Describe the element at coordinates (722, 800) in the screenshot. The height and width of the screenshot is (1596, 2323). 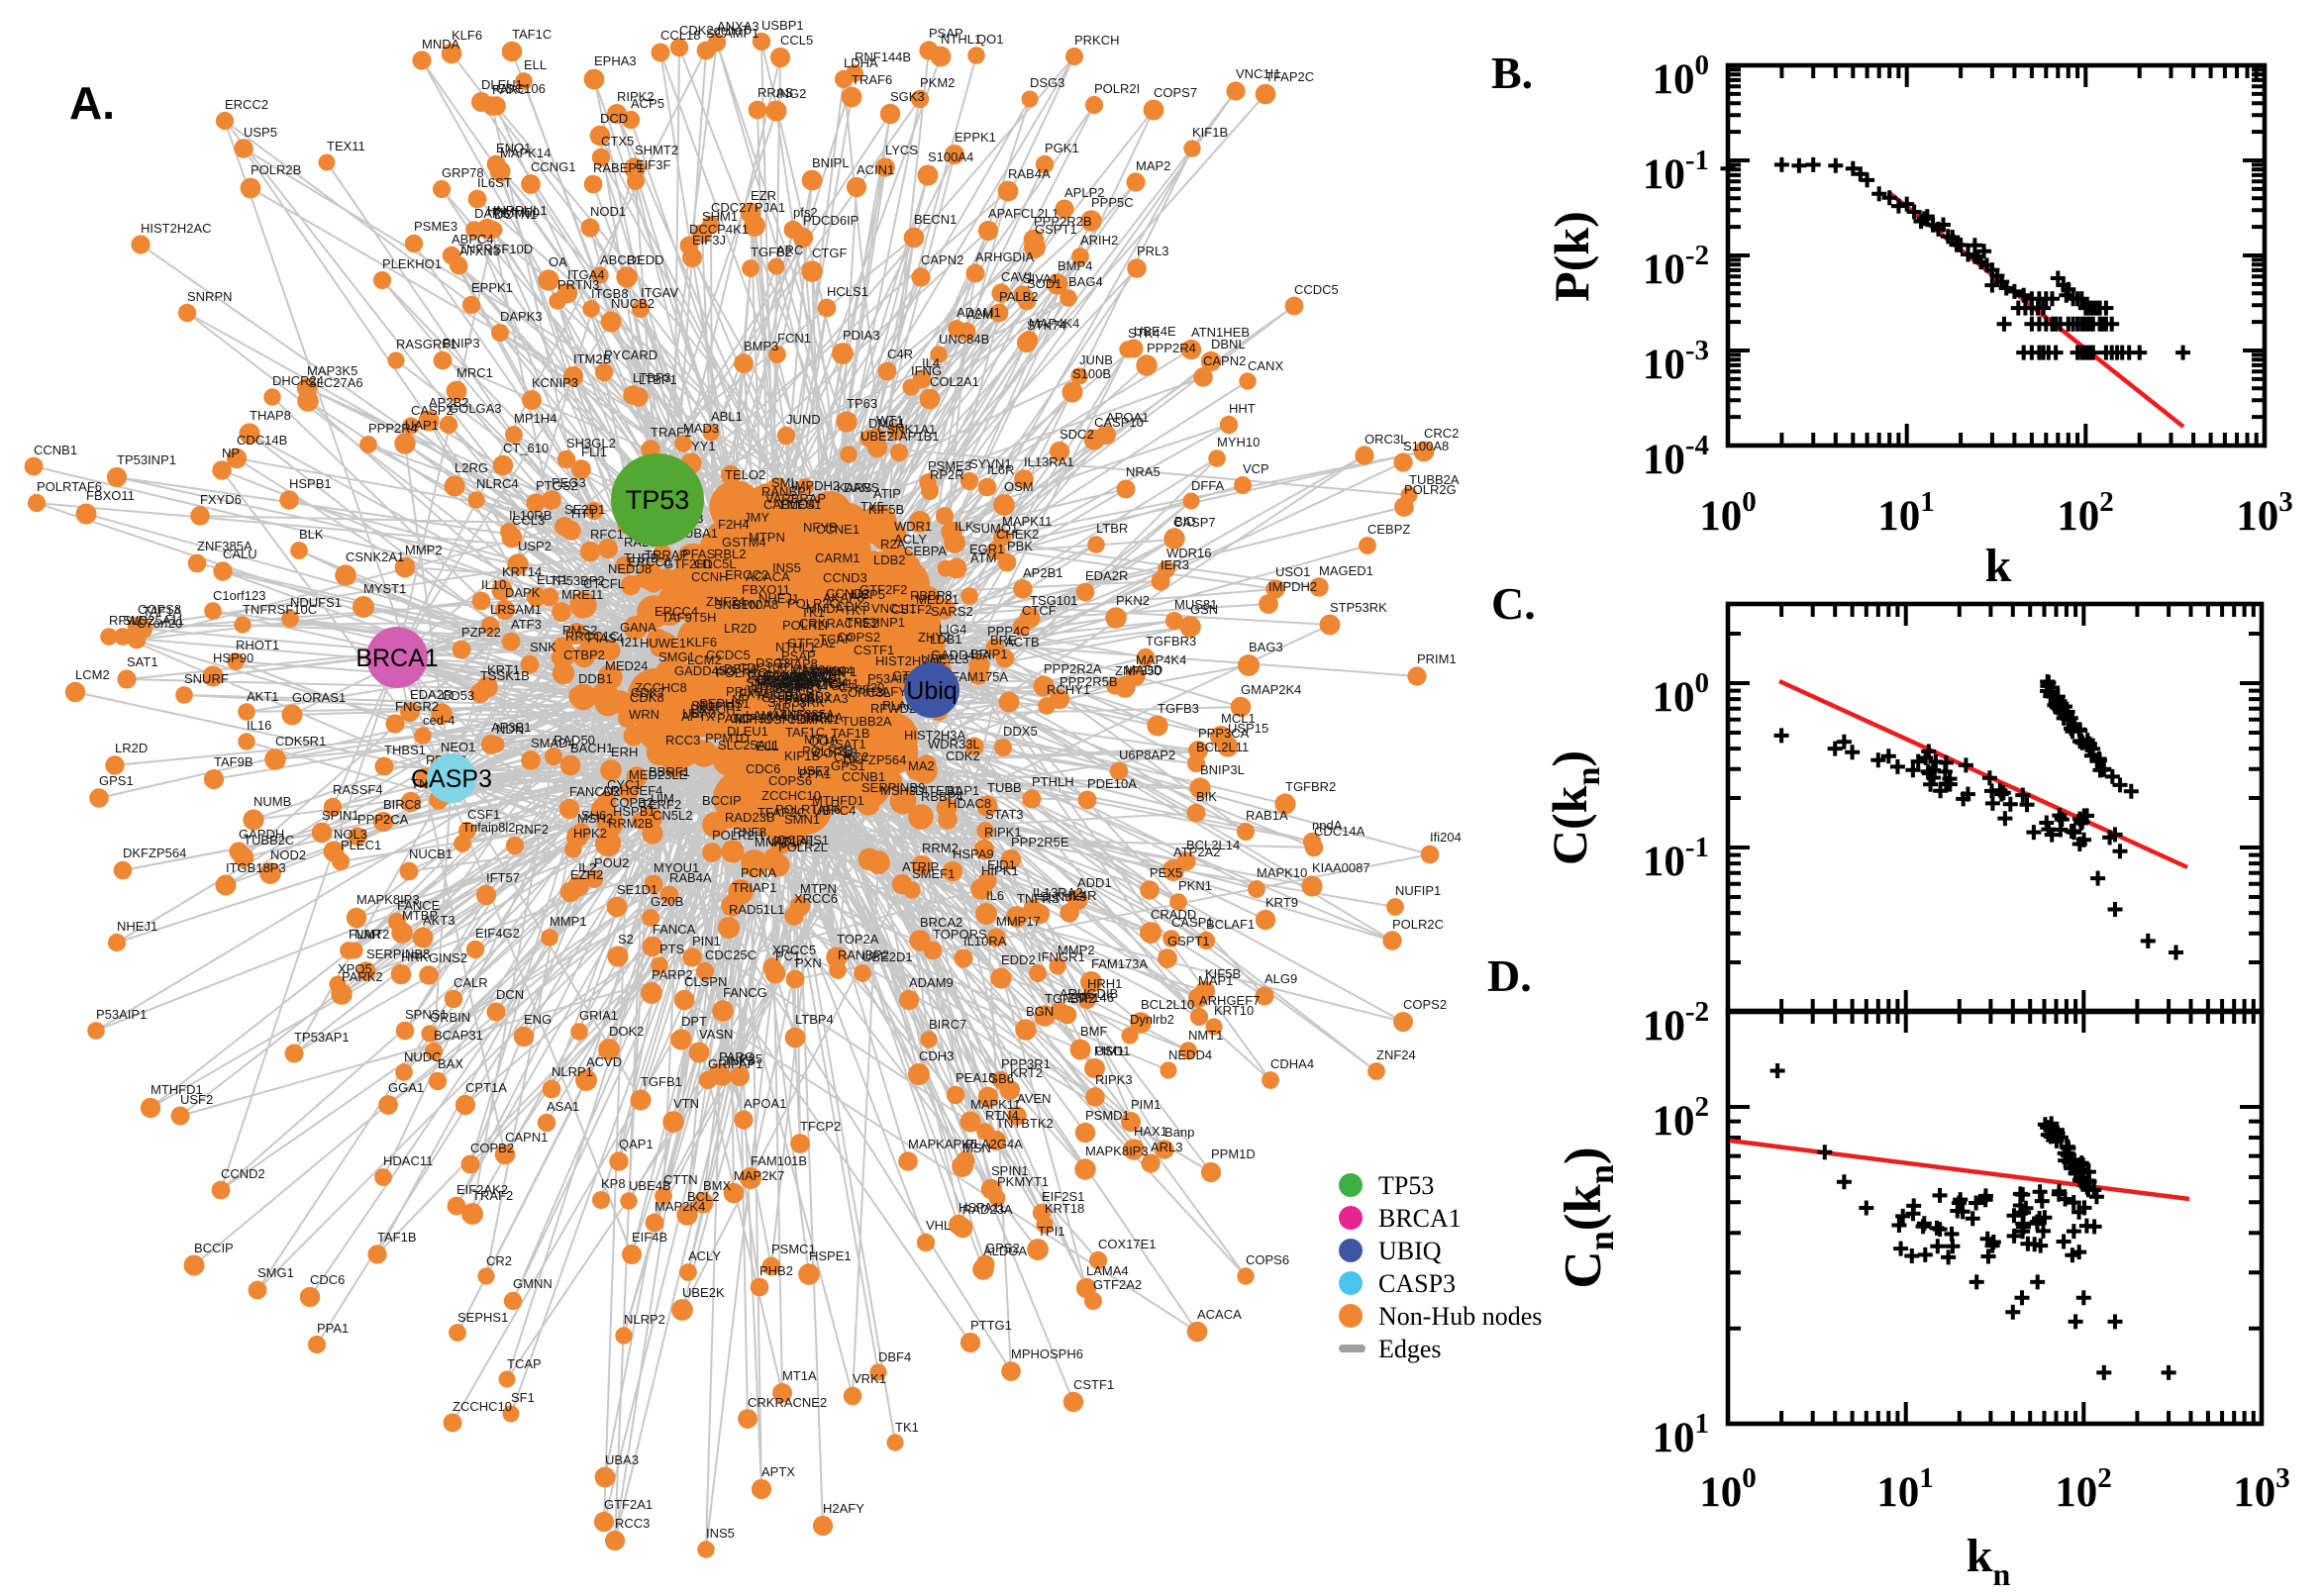
I see `svg-text: BCCIP` at that location.